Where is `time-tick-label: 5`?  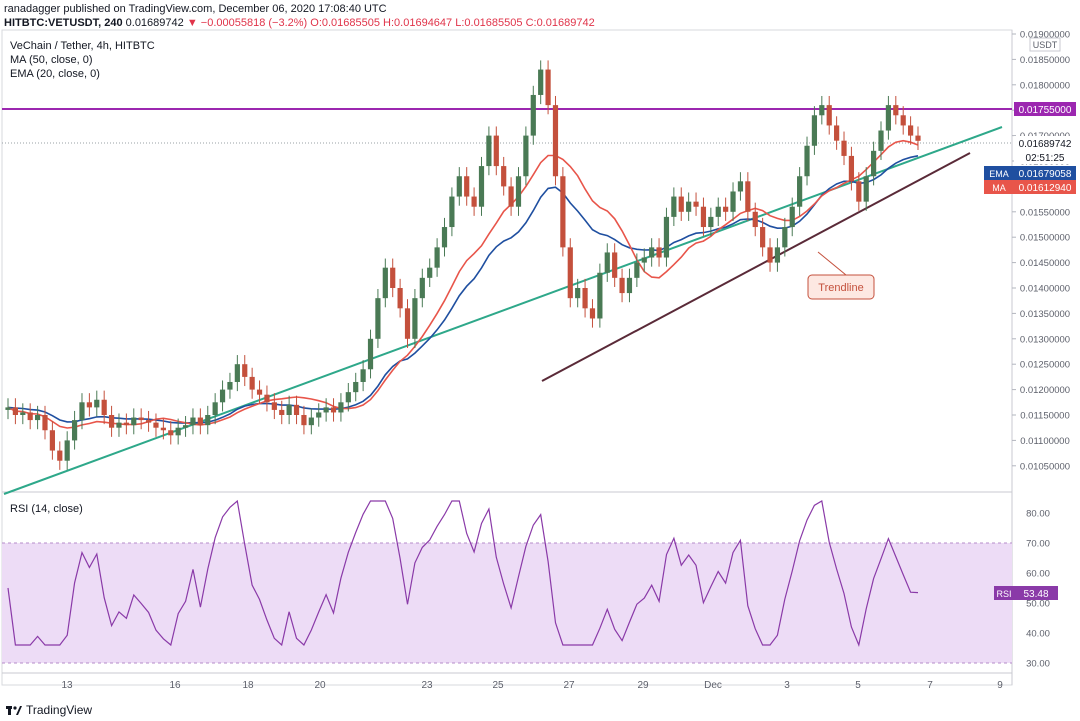
time-tick-label: 5 is located at coordinates (858, 685).